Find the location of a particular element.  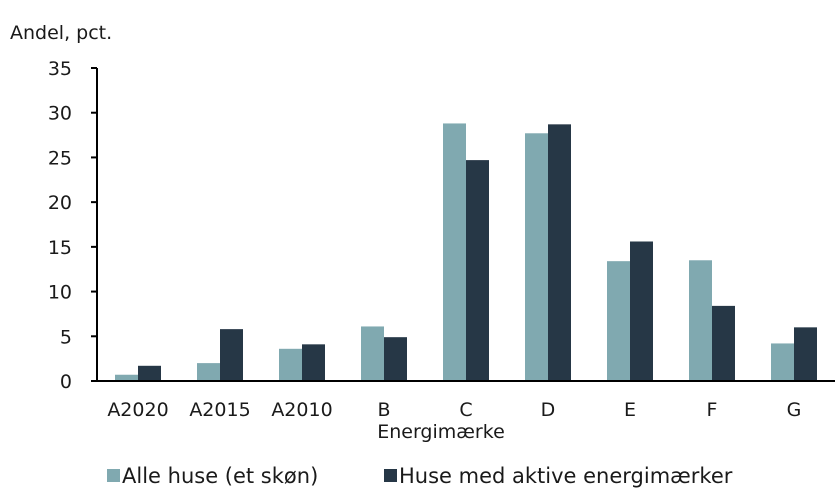

bar-alle-huse-A2015 is located at coordinates (208, 372).